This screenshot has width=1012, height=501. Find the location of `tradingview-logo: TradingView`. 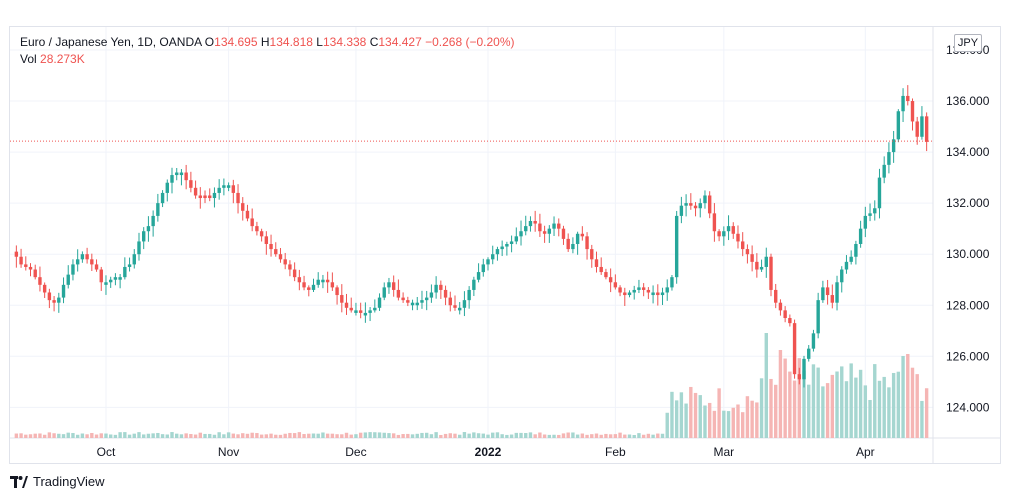

tradingview-logo: TradingView is located at coordinates (57, 481).